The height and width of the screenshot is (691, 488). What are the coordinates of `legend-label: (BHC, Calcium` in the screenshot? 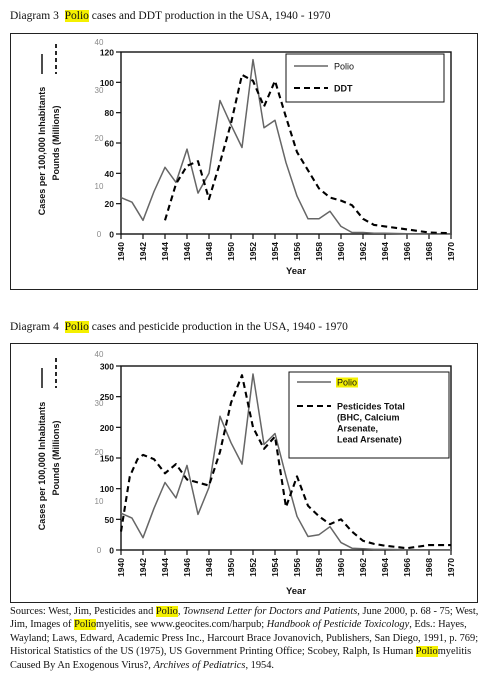 It's located at (368, 418).